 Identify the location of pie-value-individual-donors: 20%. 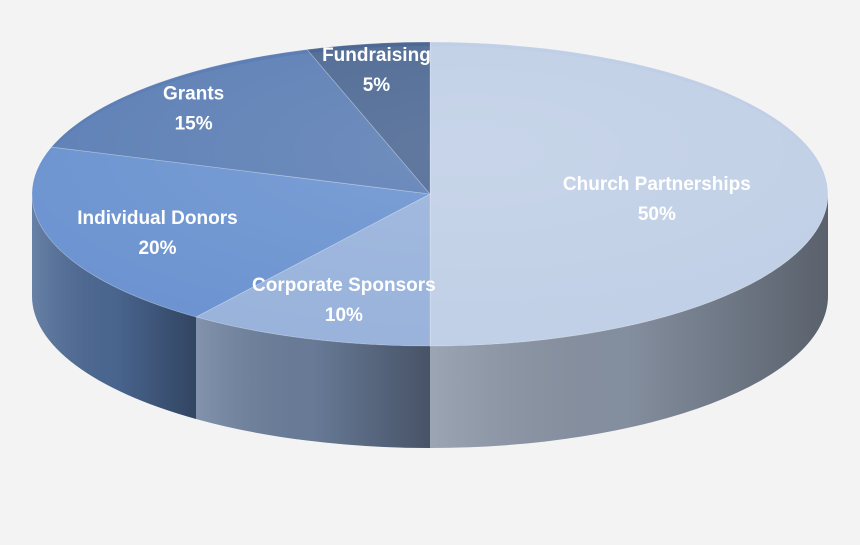
(157, 248).